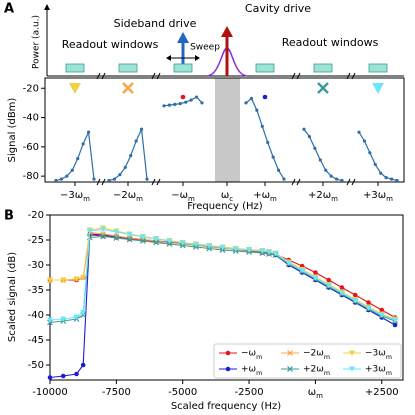 The height and width of the screenshot is (415, 415). Describe the element at coordinates (323, 196) in the screenshot. I see `x-tick-label: +2ωm` at that location.